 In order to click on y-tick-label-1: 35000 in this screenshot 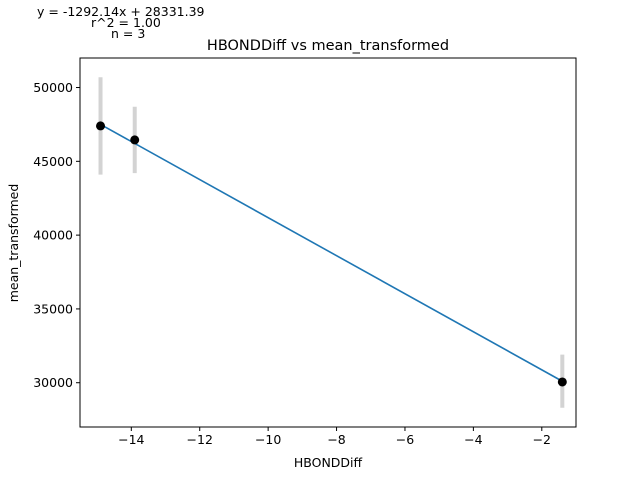, I will do `click(53, 308)`.